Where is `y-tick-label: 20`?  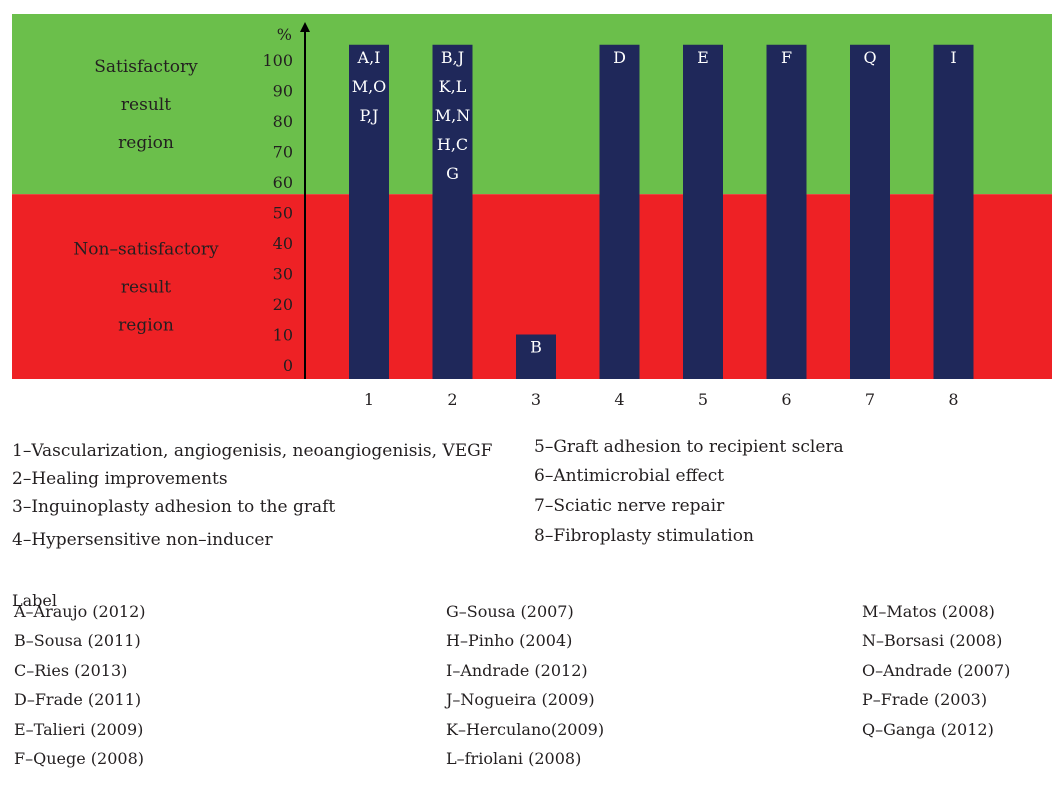
y-tick-label: 20 is located at coordinates (283, 304).